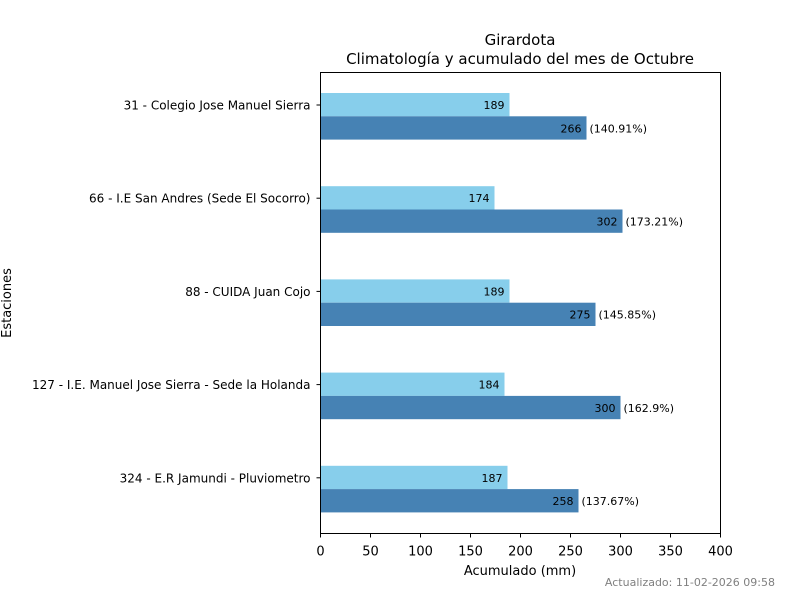 The width and height of the screenshot is (800, 600). I want to click on y-tick-label: 88 - CUIDA Juan Cojo, so click(247, 292).